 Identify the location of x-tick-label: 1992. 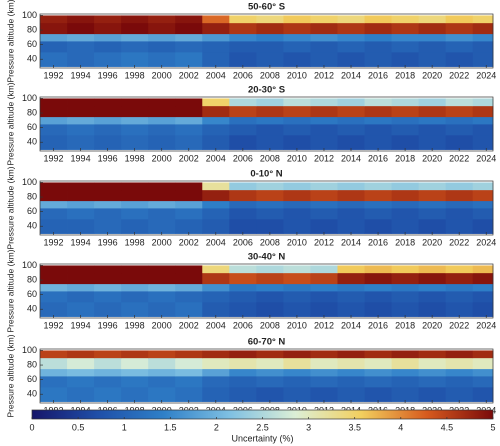
(54, 158).